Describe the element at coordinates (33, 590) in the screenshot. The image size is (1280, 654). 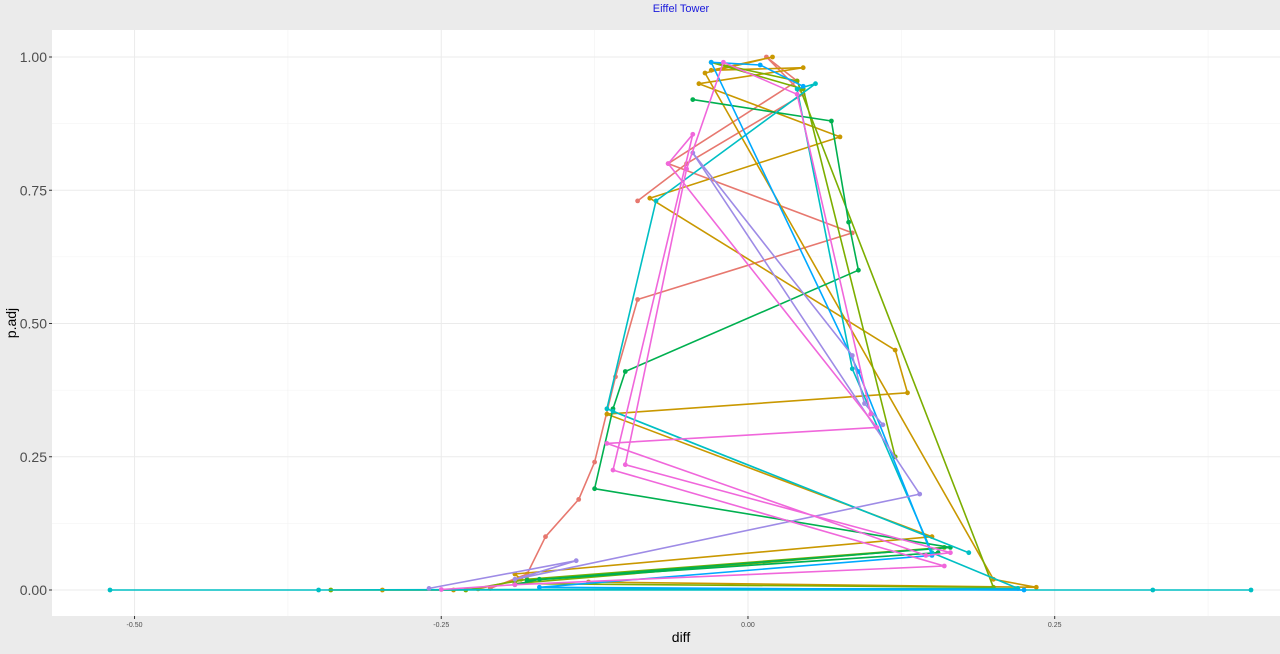
I see `y-tick-label: 0.00` at that location.